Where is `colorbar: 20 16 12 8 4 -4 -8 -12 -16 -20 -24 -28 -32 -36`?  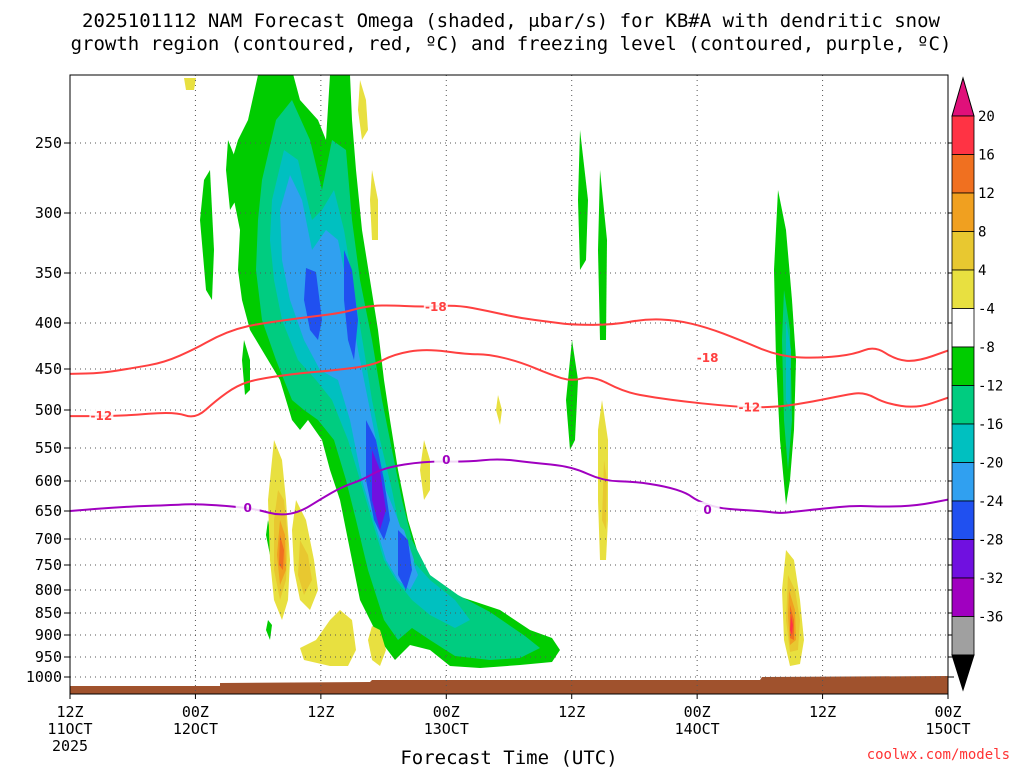
colorbar: 20 16 12 8 4 -4 -8 -12 -16 -20 -24 -28 -32 -36 is located at coordinates (977, 384).